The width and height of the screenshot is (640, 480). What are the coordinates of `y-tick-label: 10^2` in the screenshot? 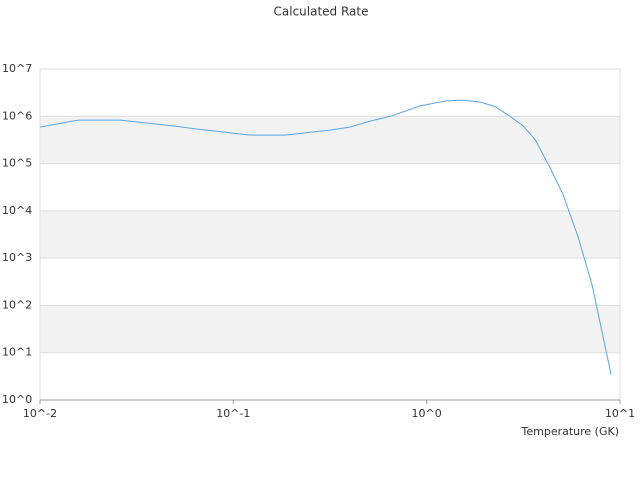 It's located at (17, 304).